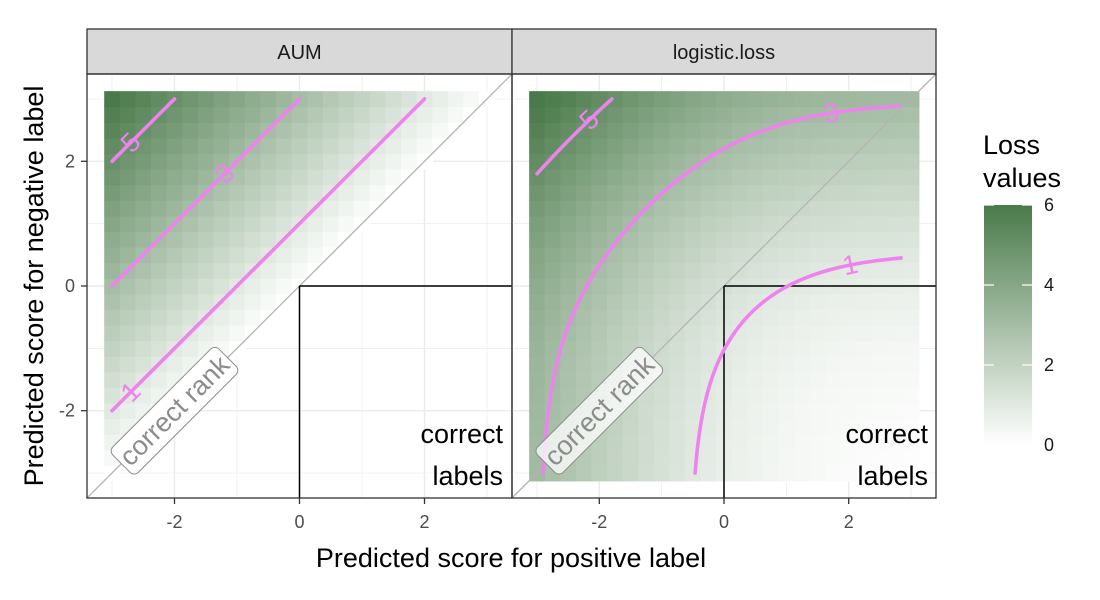 The height and width of the screenshot is (600, 1100). What do you see at coordinates (1011, 145) in the screenshot?
I see `legend-title-line1: Loss` at bounding box center [1011, 145].